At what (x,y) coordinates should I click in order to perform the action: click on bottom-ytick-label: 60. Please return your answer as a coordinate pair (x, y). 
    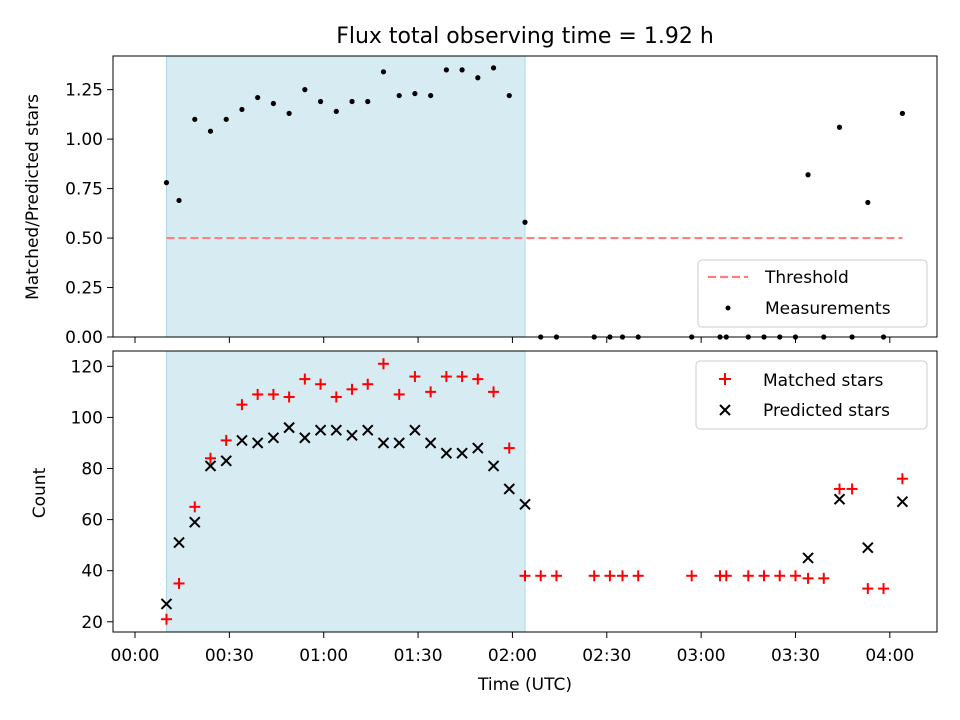
    Looking at the image, I should click on (92, 521).